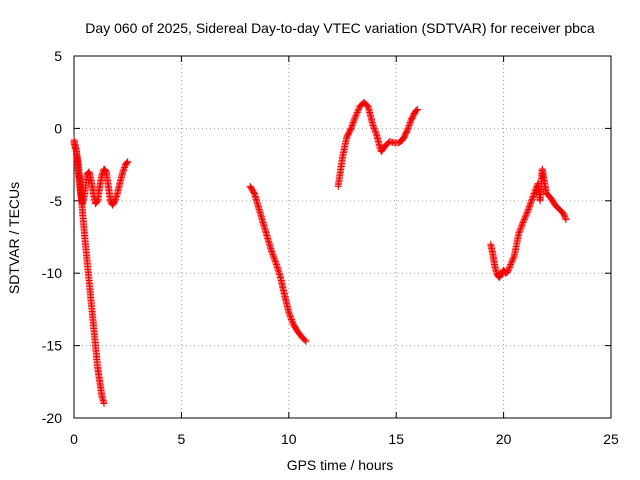 This screenshot has width=640, height=480. Describe the element at coordinates (74, 439) in the screenshot. I see `x-tick-label: 0` at that location.